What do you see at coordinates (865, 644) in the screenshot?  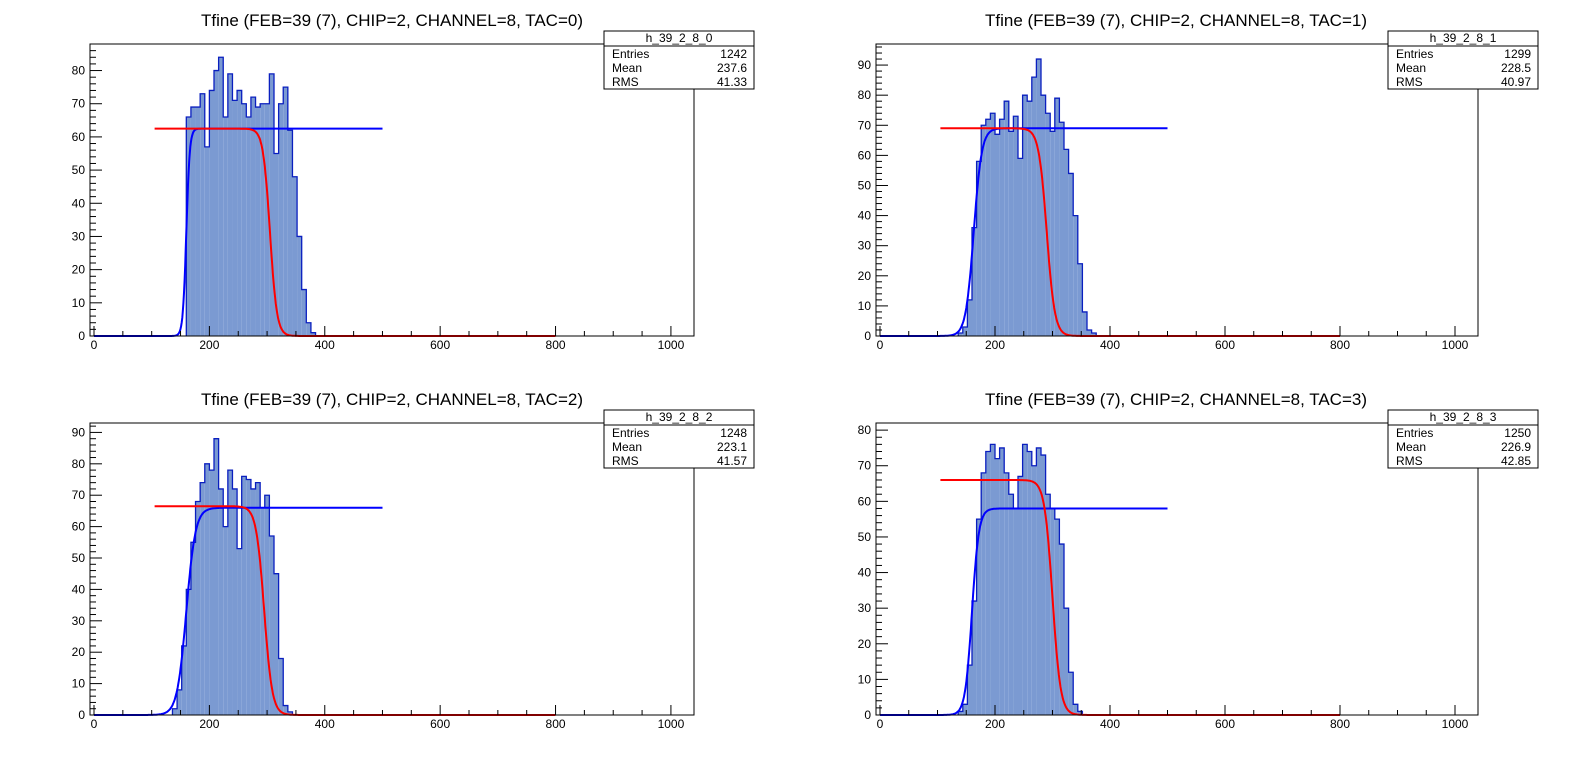 I see `y-tick-label: 20` at bounding box center [865, 644].